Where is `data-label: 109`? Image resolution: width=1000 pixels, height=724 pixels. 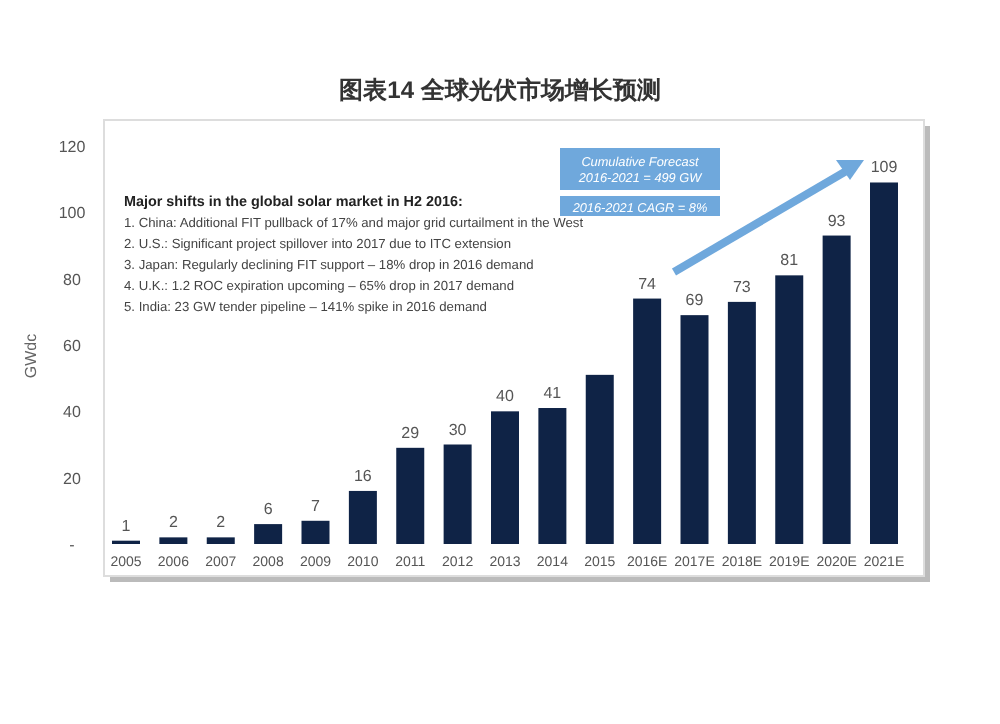
data-label: 109 is located at coordinates (884, 167).